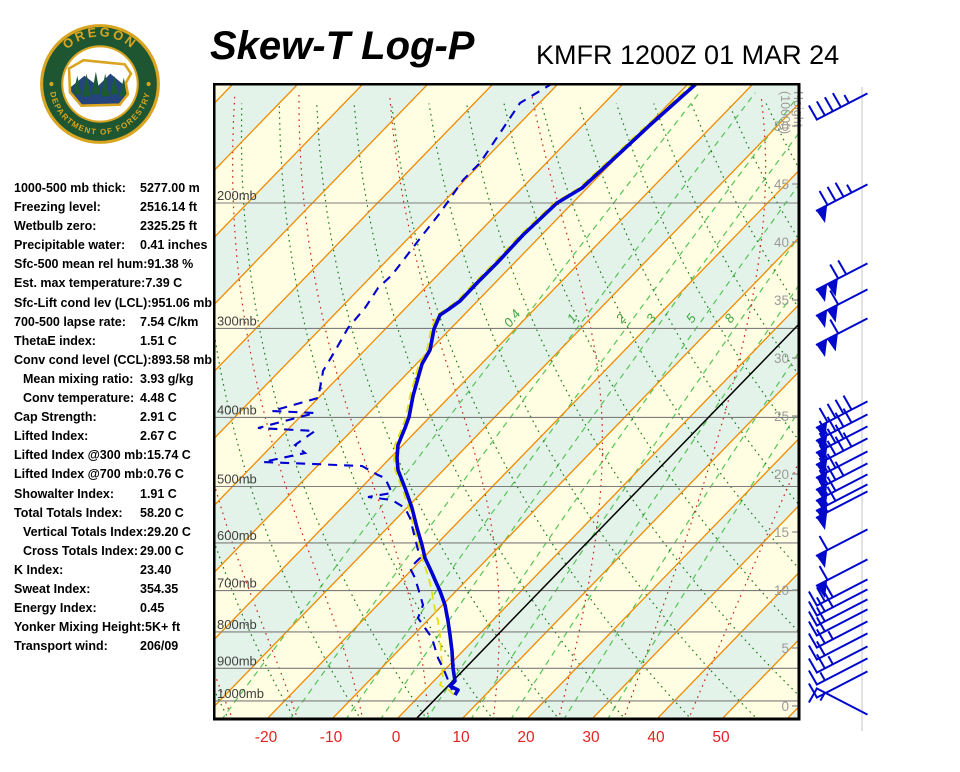 This screenshot has width=960, height=772. I want to click on stat-label: Cross Totals Index:, so click(81, 550).